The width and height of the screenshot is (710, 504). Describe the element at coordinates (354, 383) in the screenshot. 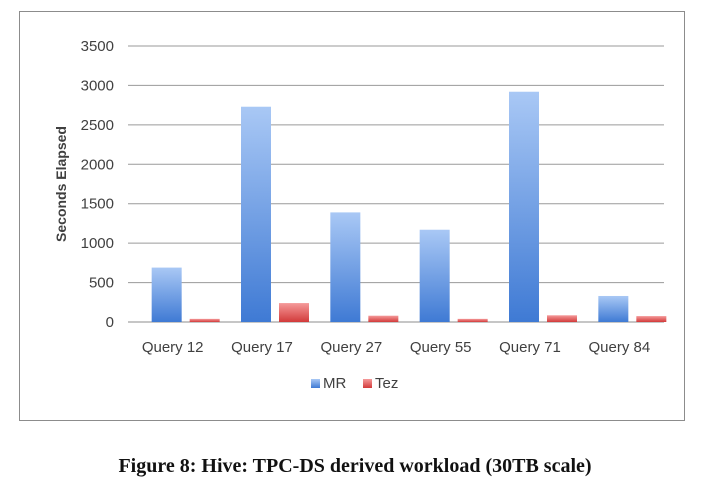

I see `legend: MR Tez` at that location.